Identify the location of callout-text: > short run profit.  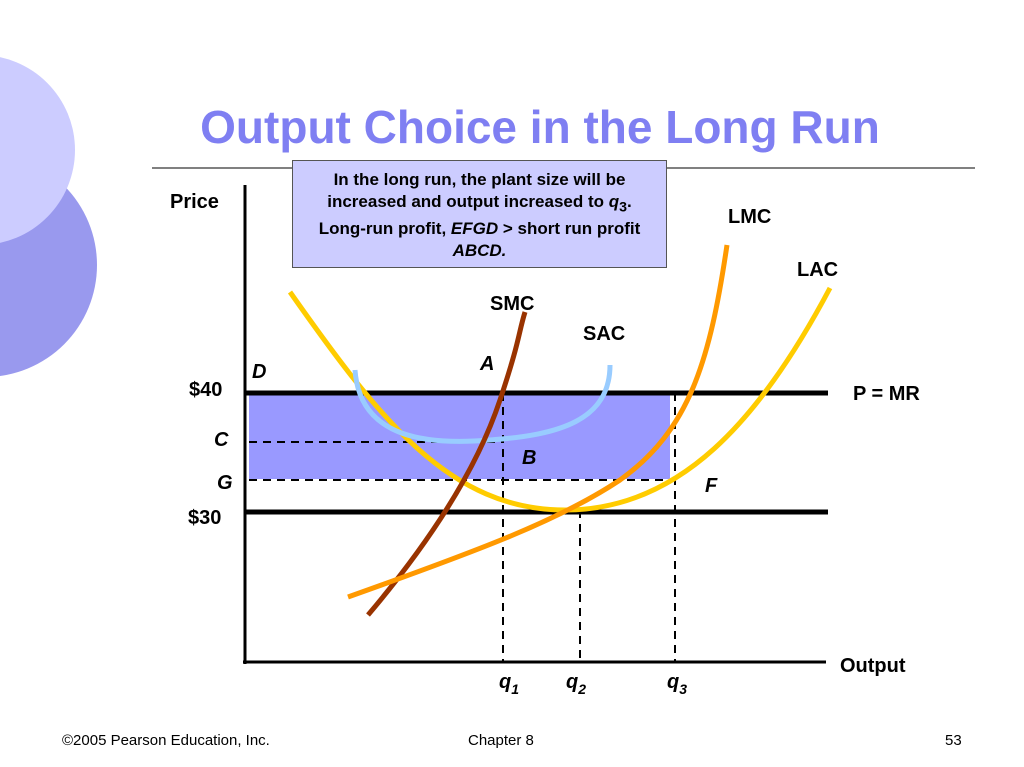
(569, 229).